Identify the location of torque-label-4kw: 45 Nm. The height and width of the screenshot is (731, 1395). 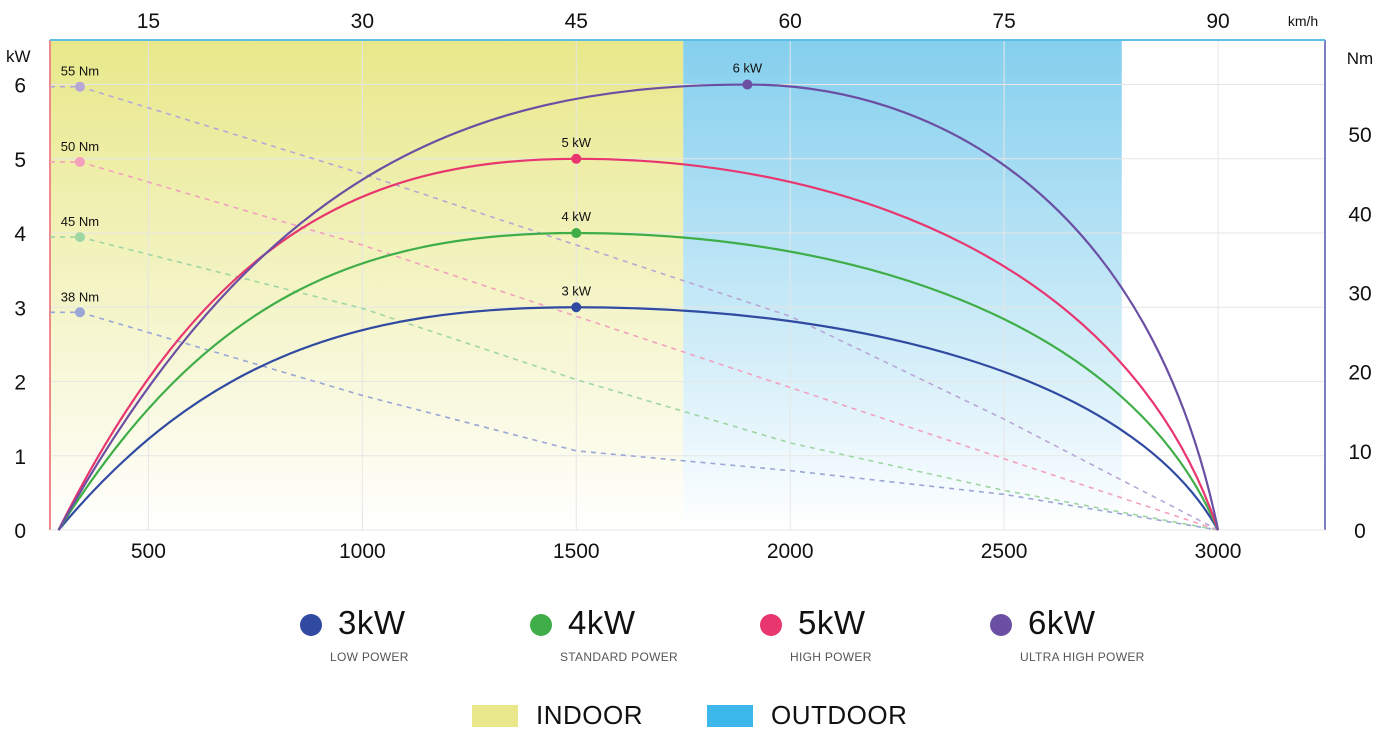
(80, 221).